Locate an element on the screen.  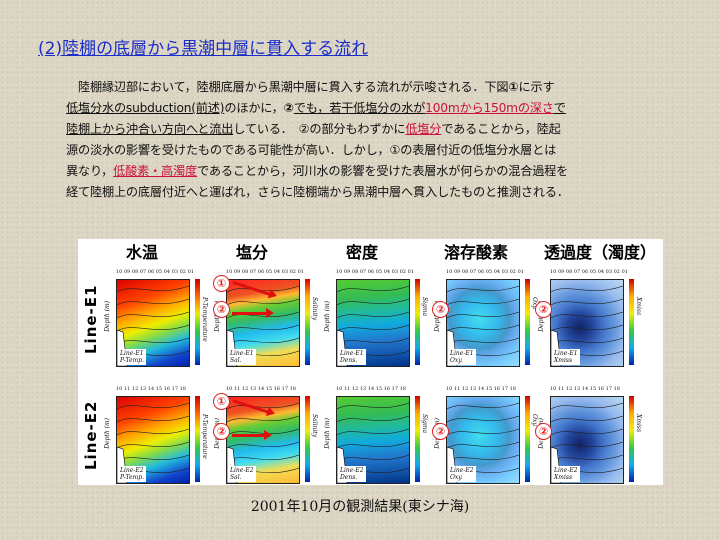
panel-tag: Line-E1 Oxy. is located at coordinates (462, 357).